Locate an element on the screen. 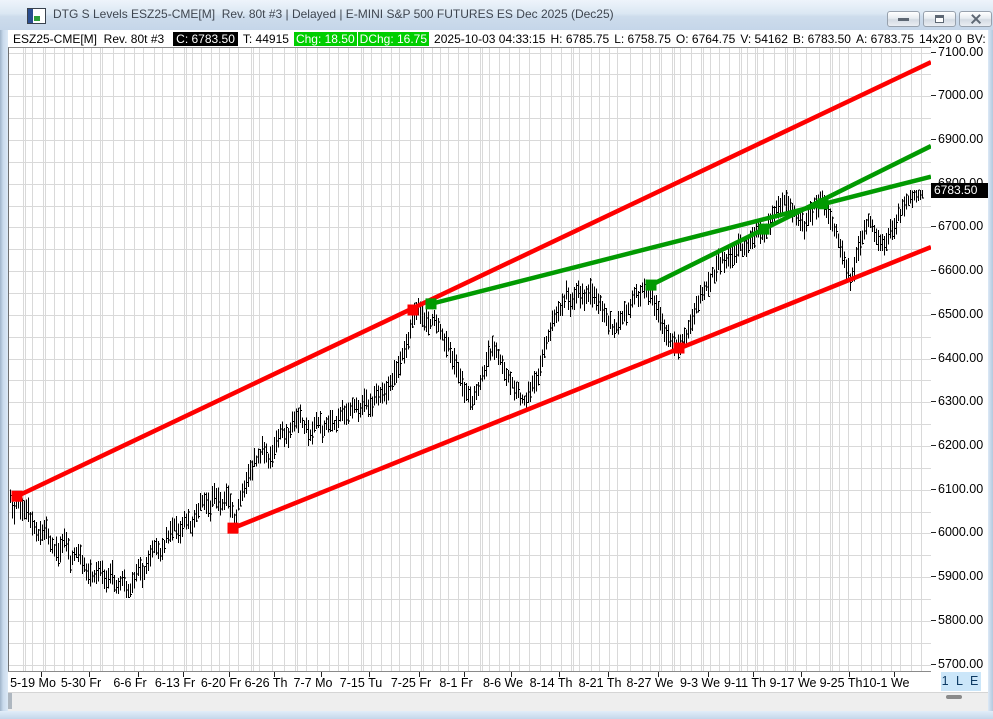 The height and width of the screenshot is (719, 993). window-border-bottom is located at coordinates (496, 715).